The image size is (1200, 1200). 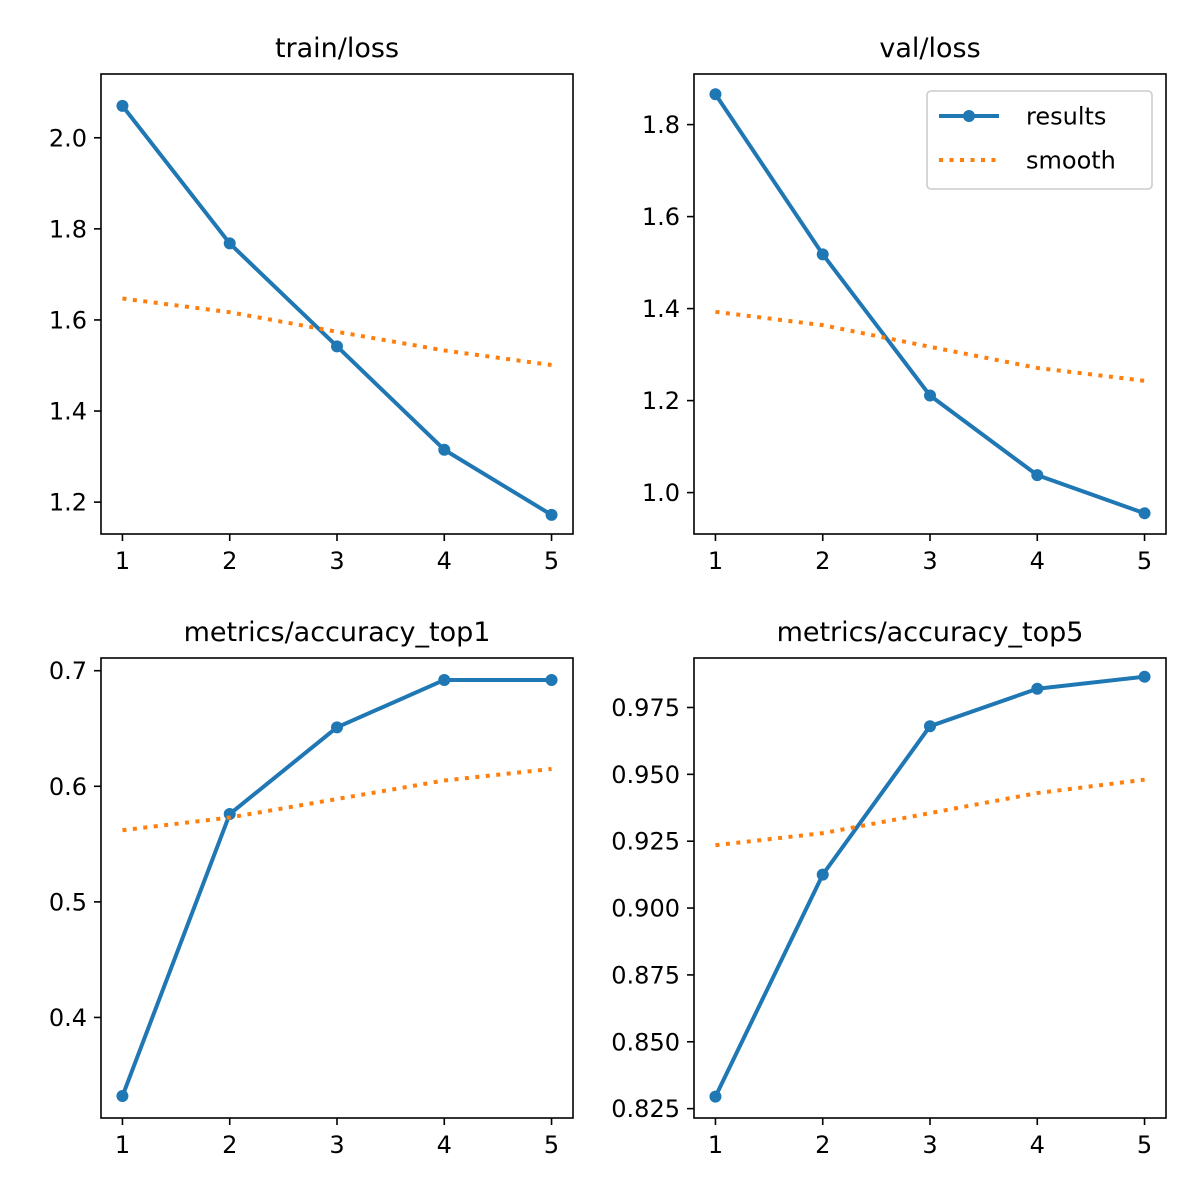 I want to click on y-tick-label: 0.850, so click(x=645, y=1042).